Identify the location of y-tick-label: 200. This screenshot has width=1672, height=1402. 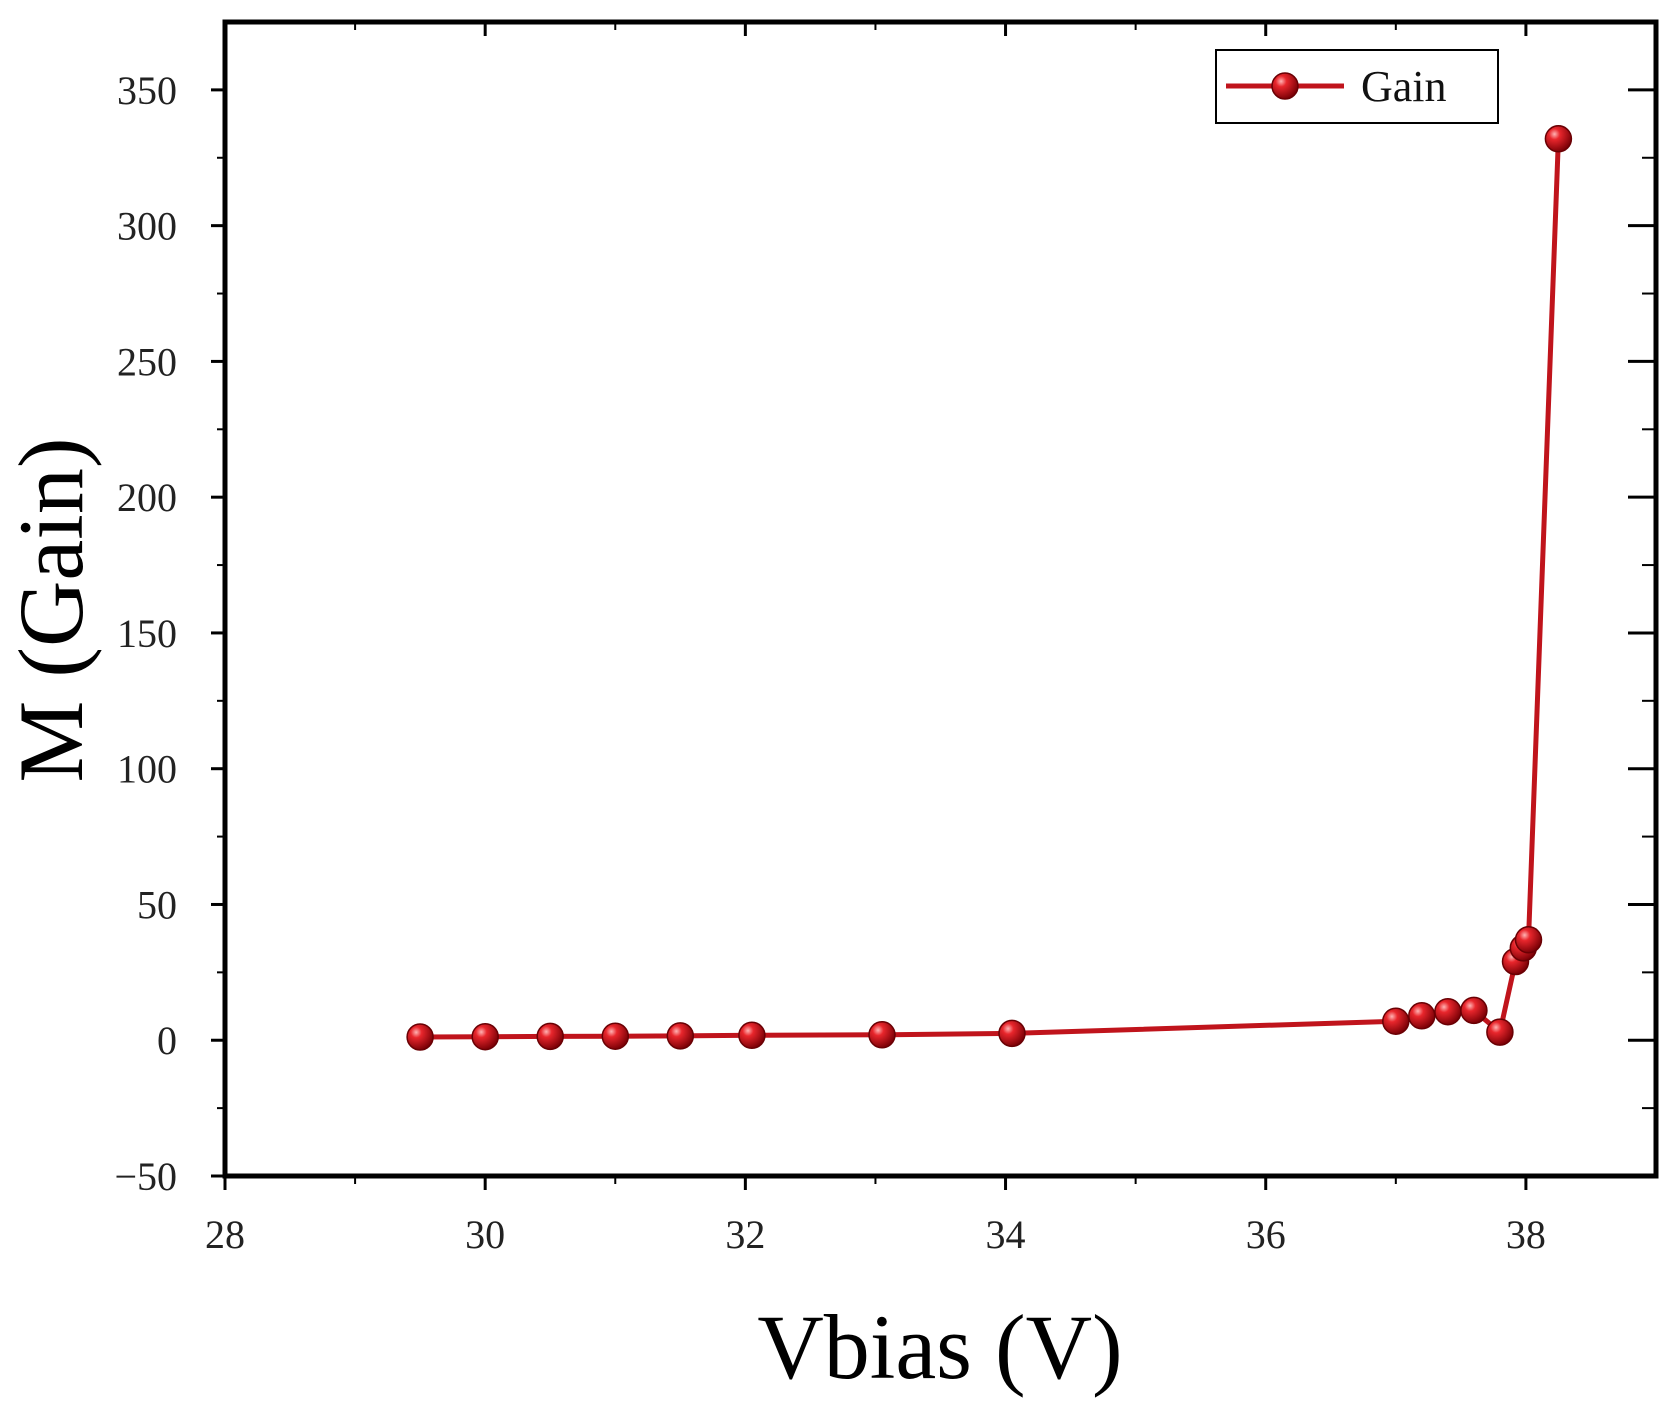
(147, 497).